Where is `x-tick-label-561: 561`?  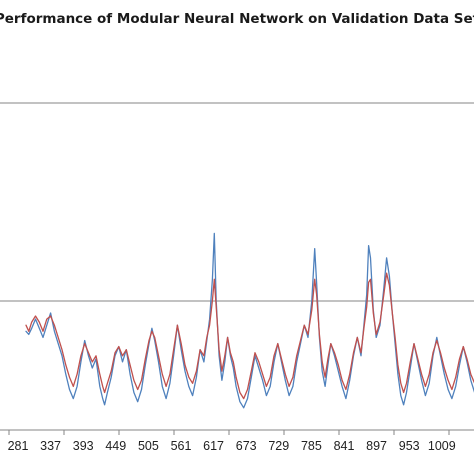 x-tick-label-561: 561 is located at coordinates (181, 446).